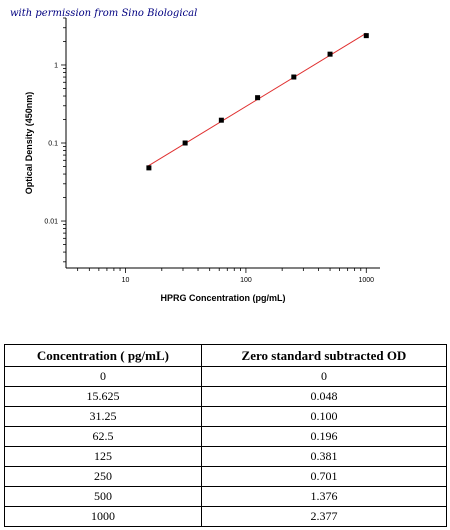 The width and height of the screenshot is (450, 530). Describe the element at coordinates (51, 222) in the screenshot. I see `y-tick-label: 0.01` at that location.